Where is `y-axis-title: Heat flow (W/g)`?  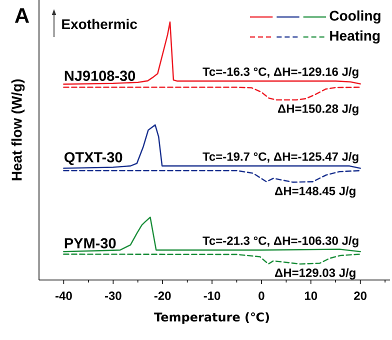
y-axis-title: Heat flow (W/g) is located at coordinates (18, 129).